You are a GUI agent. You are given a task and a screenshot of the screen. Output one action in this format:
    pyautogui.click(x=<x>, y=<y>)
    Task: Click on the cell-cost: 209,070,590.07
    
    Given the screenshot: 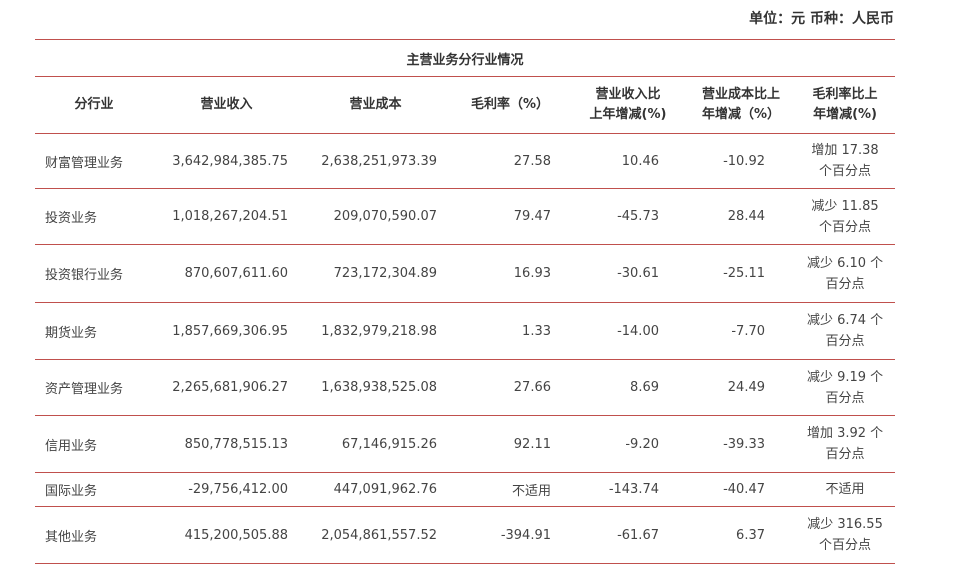 What is the action you would take?
    pyautogui.click(x=375, y=216)
    